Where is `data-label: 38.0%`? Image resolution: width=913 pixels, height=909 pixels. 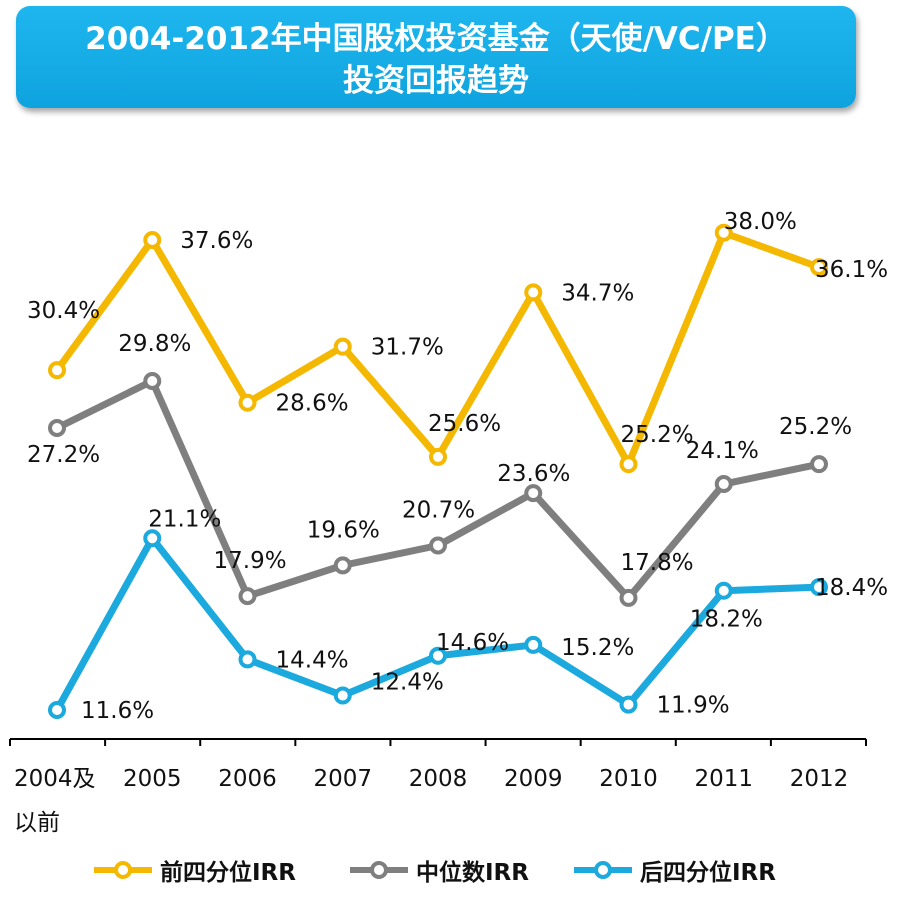 data-label: 38.0% is located at coordinates (760, 222).